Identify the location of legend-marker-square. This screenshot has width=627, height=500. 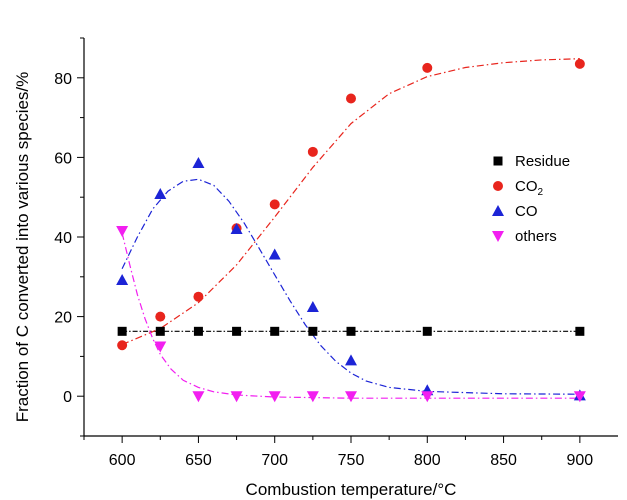
(498, 161).